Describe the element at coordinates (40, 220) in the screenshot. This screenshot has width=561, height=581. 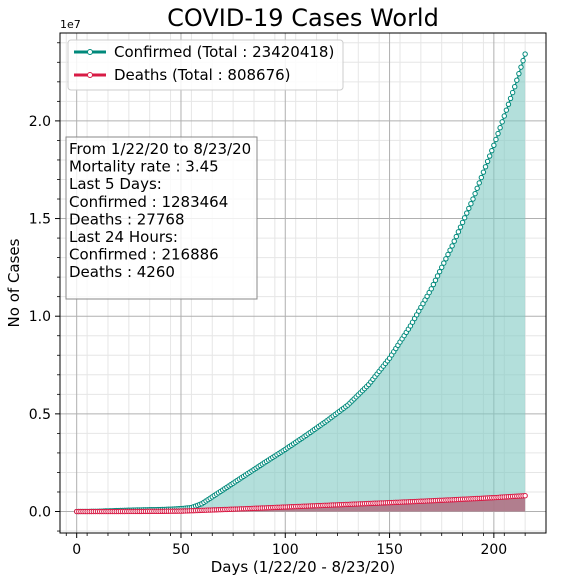
I see `y-tick-label: 1.5` at that location.